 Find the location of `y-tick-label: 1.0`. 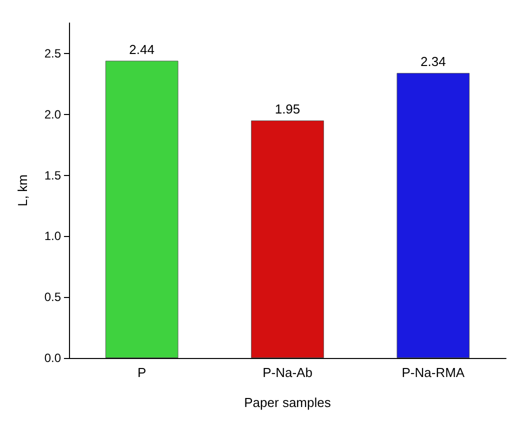

y-tick-label: 1.0 is located at coordinates (53, 236).